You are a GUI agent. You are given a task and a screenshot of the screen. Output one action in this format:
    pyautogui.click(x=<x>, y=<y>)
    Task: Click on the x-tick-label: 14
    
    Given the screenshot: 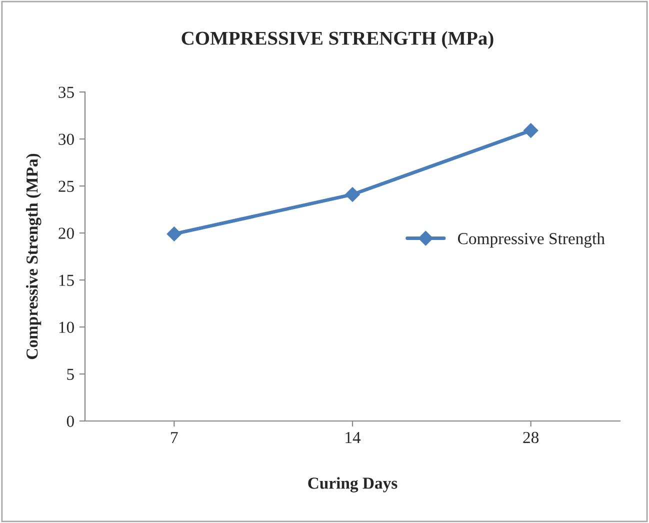 What is the action you would take?
    pyautogui.click(x=353, y=437)
    